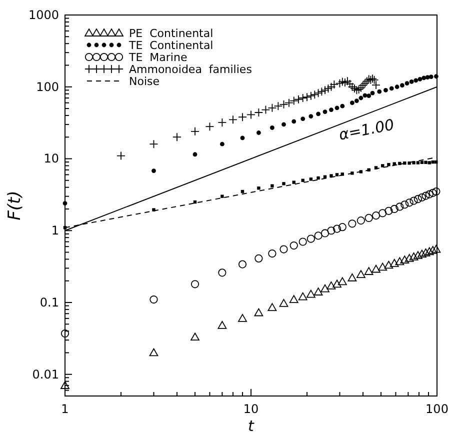  What do you see at coordinates (190, 69) in the screenshot?
I see `legend-label: Ammonoidea families` at bounding box center [190, 69].